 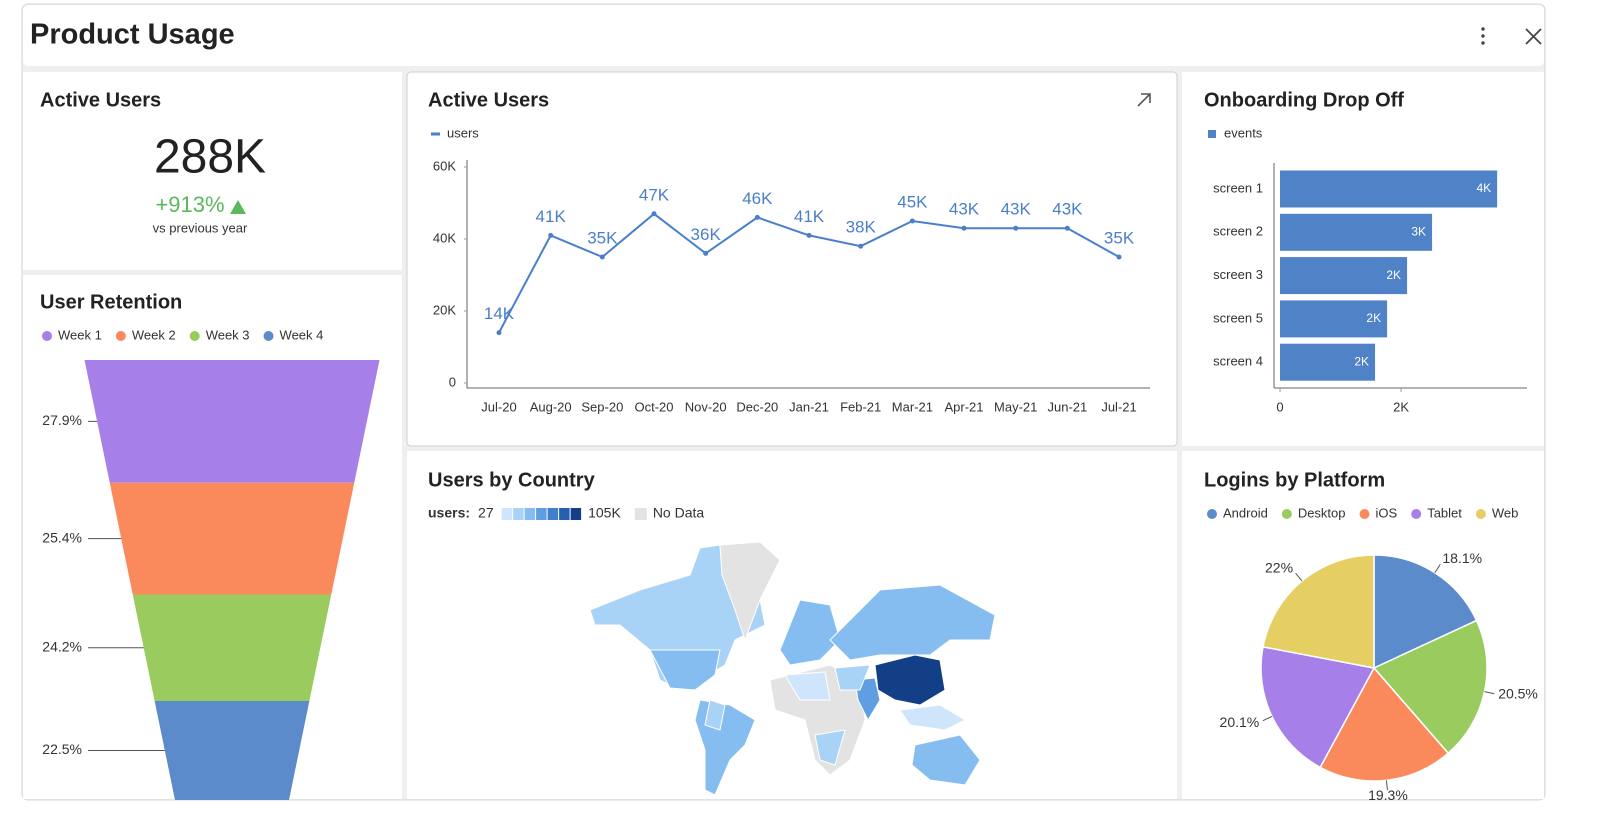 I want to click on legend-label: Android, so click(x=1245, y=512).